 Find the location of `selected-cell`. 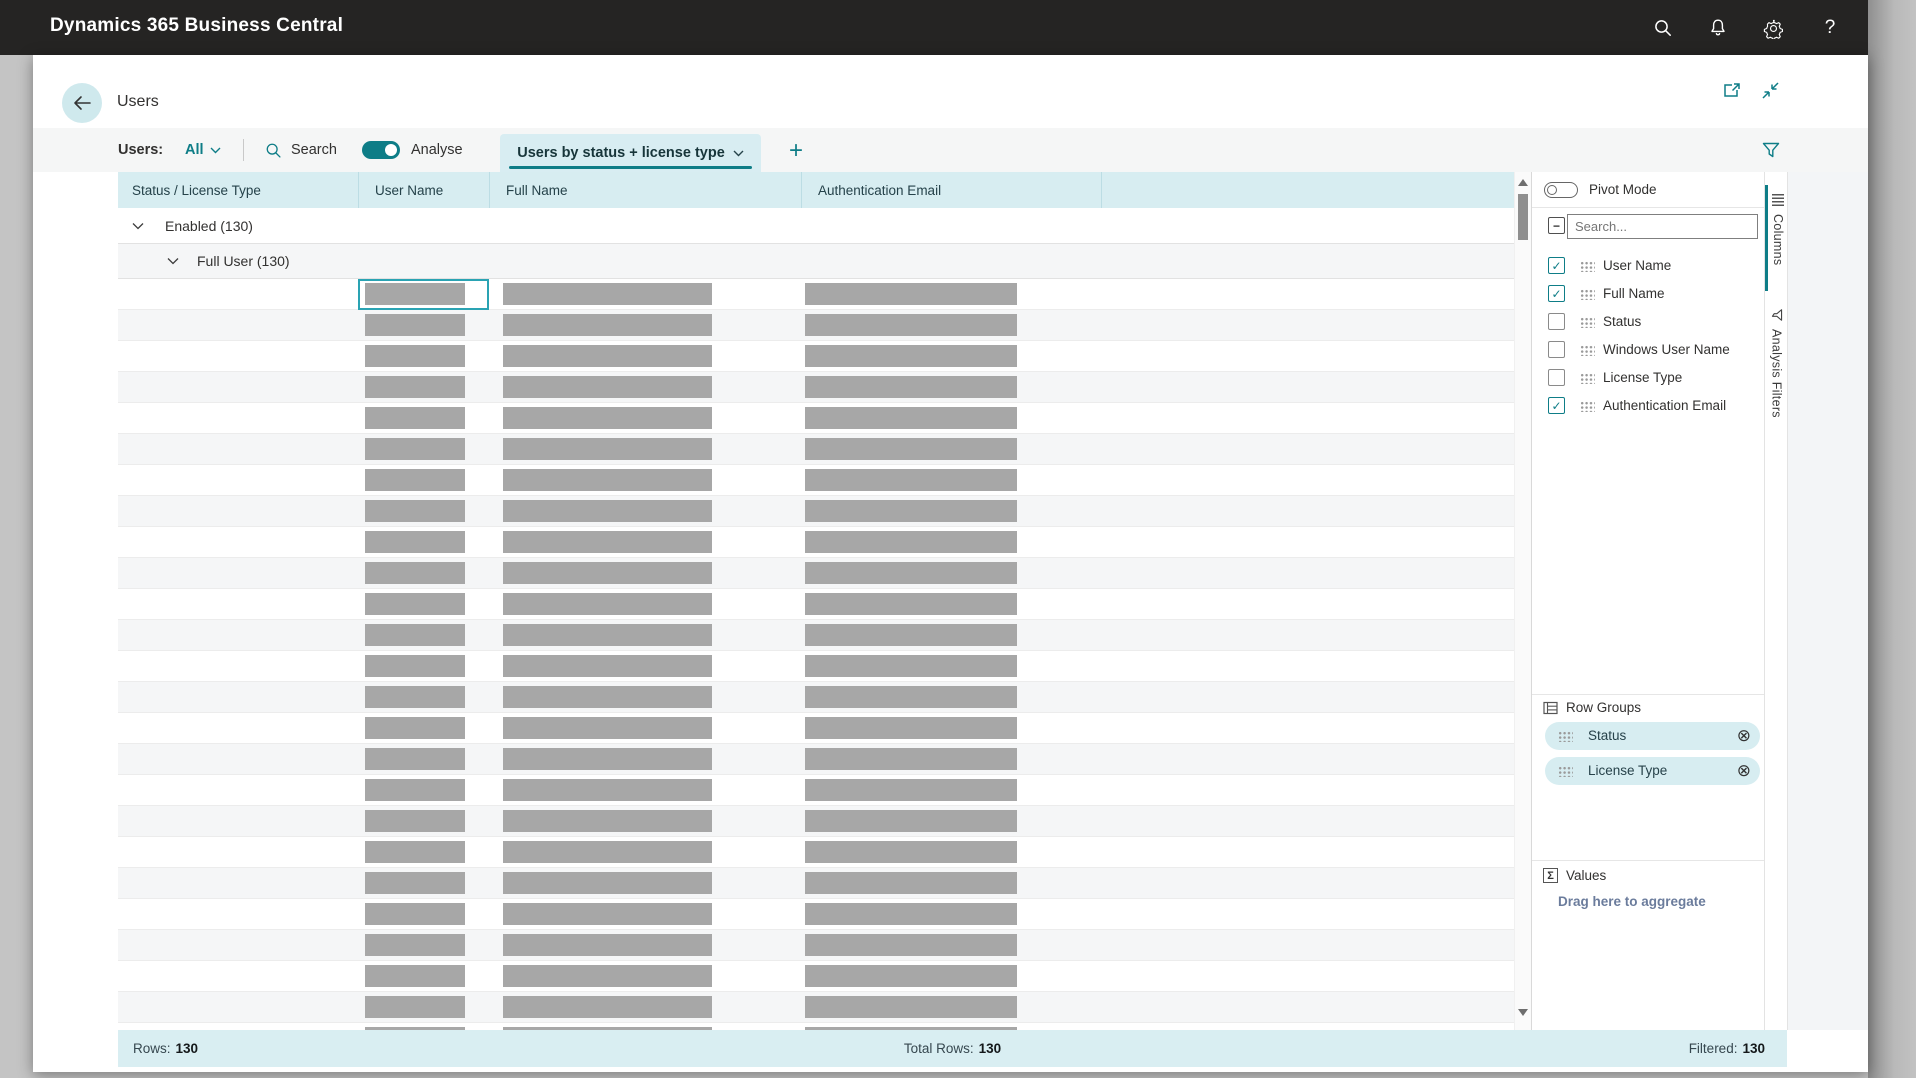

selected-cell is located at coordinates (423, 294).